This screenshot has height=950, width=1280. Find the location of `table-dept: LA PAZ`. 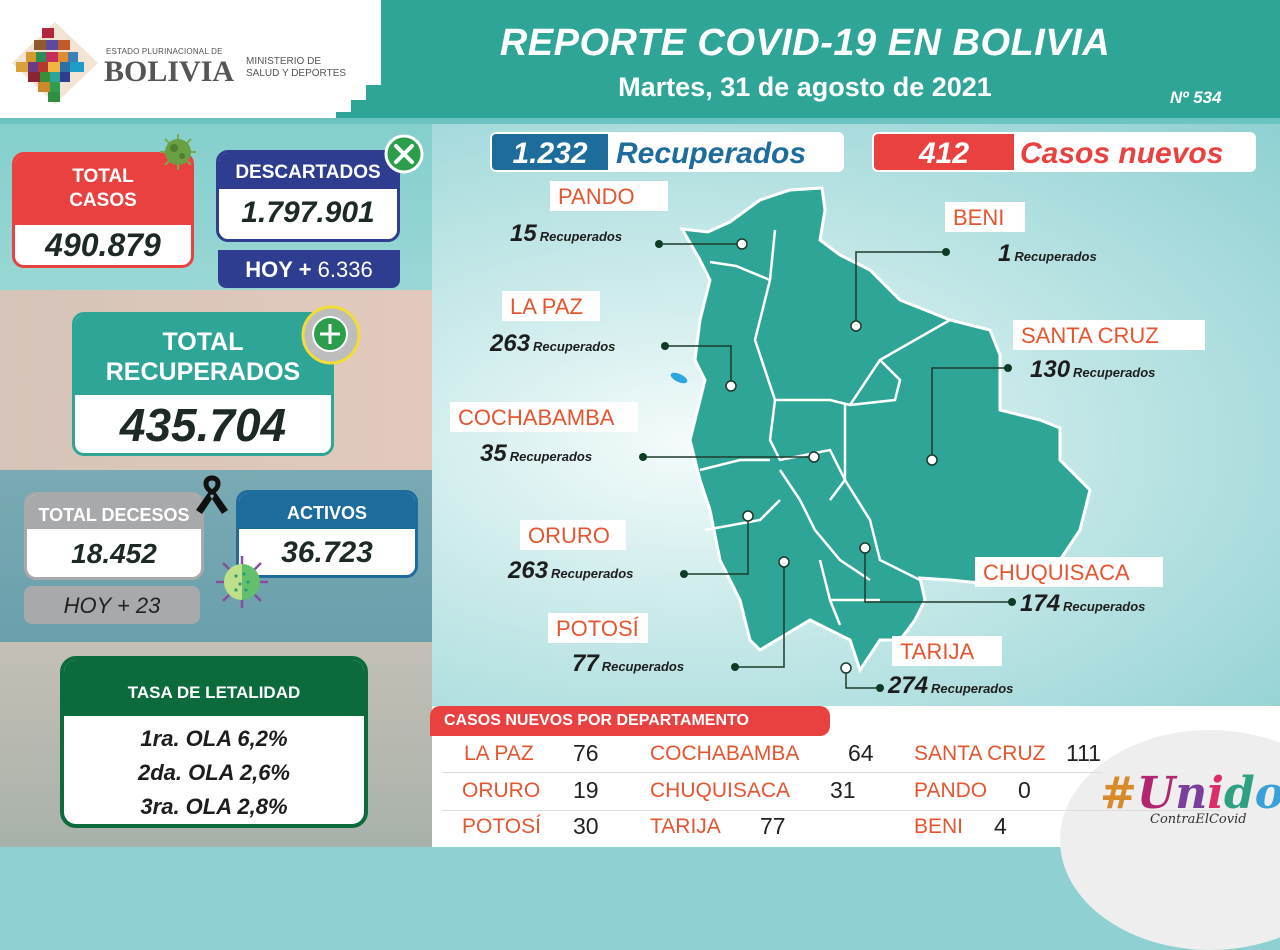

table-dept: LA PAZ is located at coordinates (499, 753).